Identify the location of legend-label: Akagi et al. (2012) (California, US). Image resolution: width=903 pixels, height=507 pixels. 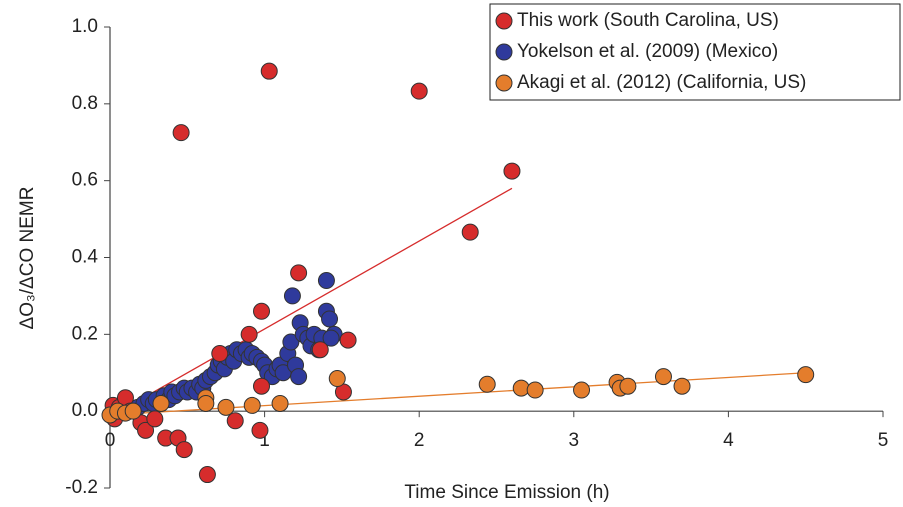
(661, 82).